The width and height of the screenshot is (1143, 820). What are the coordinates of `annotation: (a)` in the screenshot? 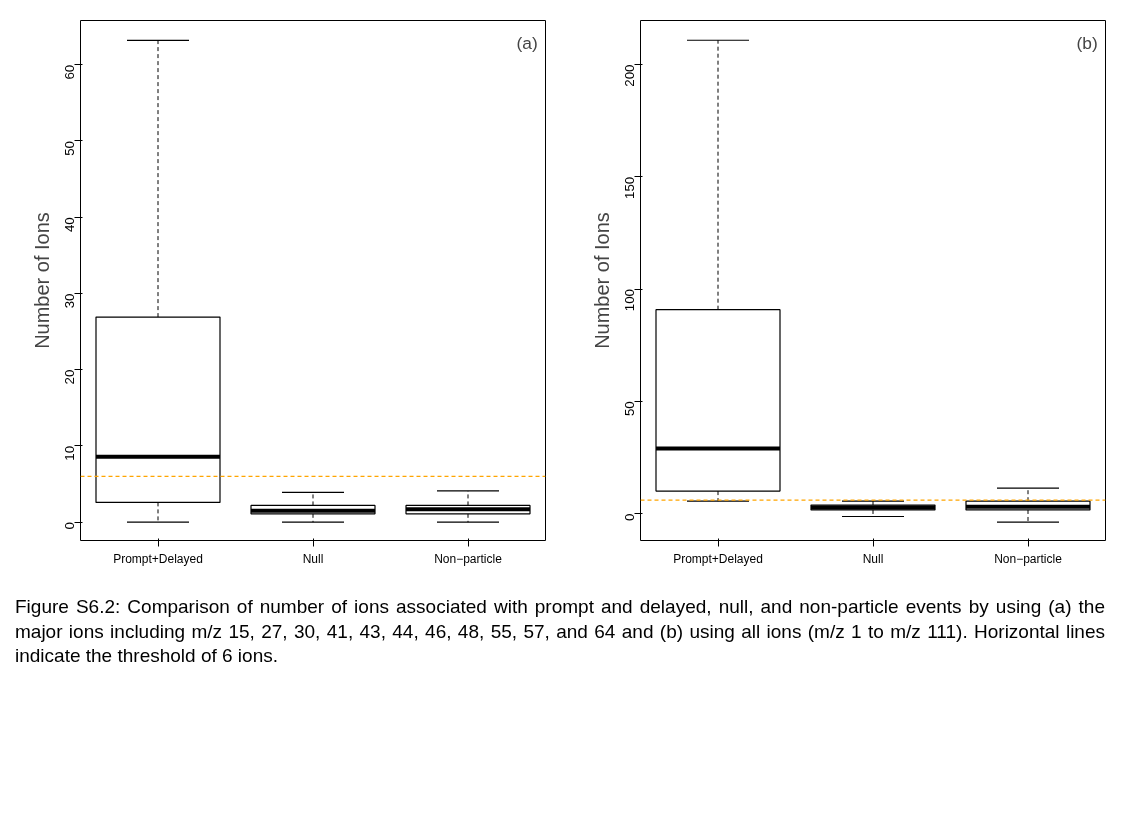 It's located at (527, 42).